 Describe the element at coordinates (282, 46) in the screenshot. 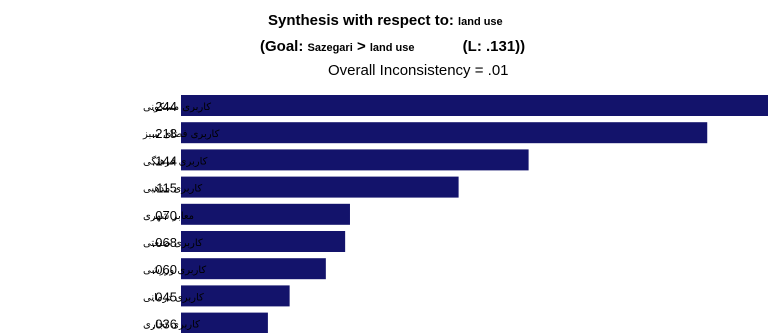

I see `goal-prefix: (Goal:` at that location.